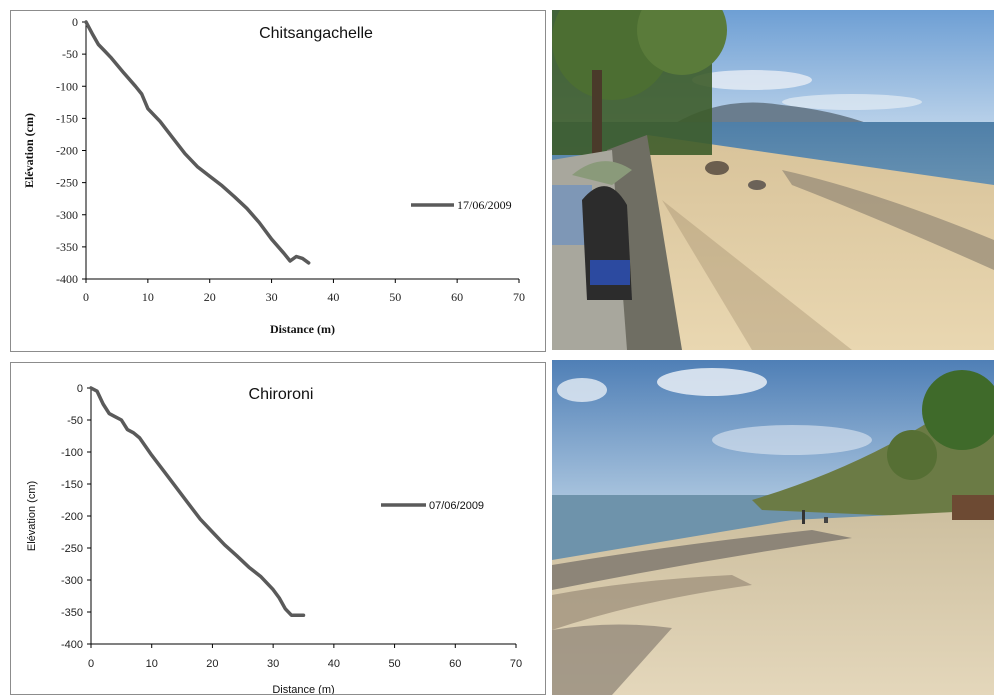 The width and height of the screenshot is (994, 695). I want to click on legend-label: 07/06/2009, so click(456, 506).